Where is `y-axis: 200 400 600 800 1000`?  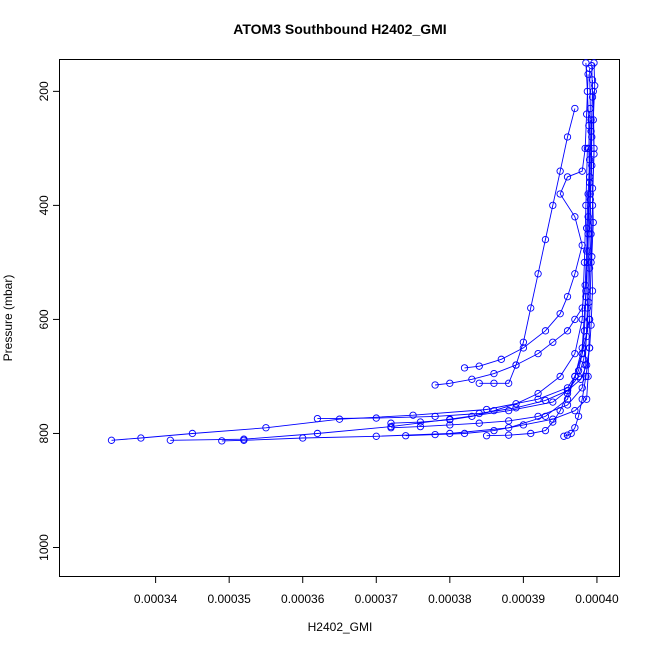 y-axis: 200 400 600 800 1000 is located at coordinates (48, 321).